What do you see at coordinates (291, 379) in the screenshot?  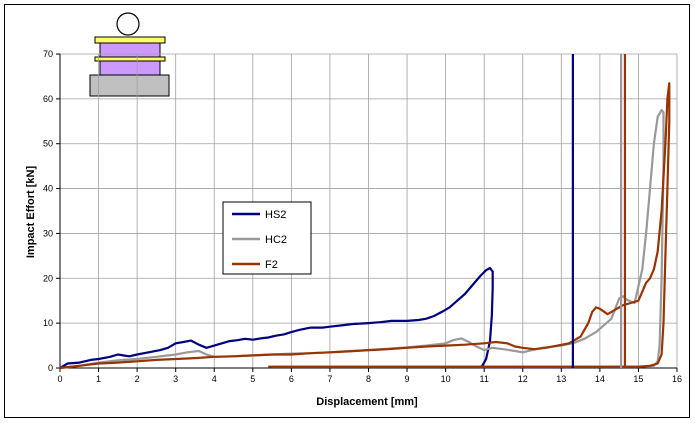 I see `x-tick-label: 6` at bounding box center [291, 379].